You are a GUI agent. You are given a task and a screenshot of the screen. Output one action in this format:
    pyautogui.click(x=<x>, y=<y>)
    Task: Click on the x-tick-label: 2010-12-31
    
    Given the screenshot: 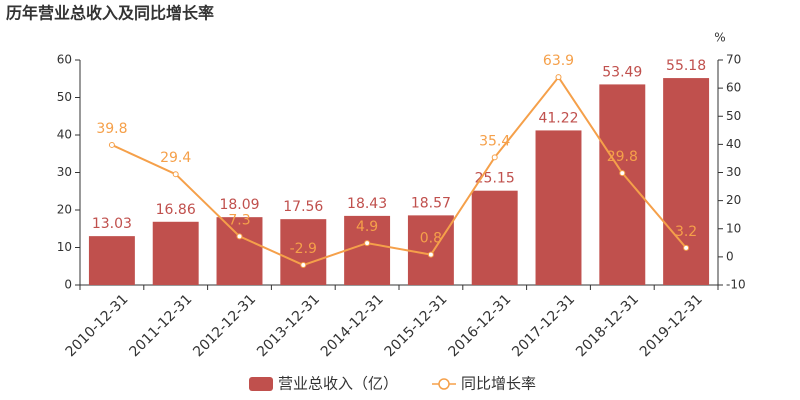 What is the action you would take?
    pyautogui.click(x=97, y=325)
    